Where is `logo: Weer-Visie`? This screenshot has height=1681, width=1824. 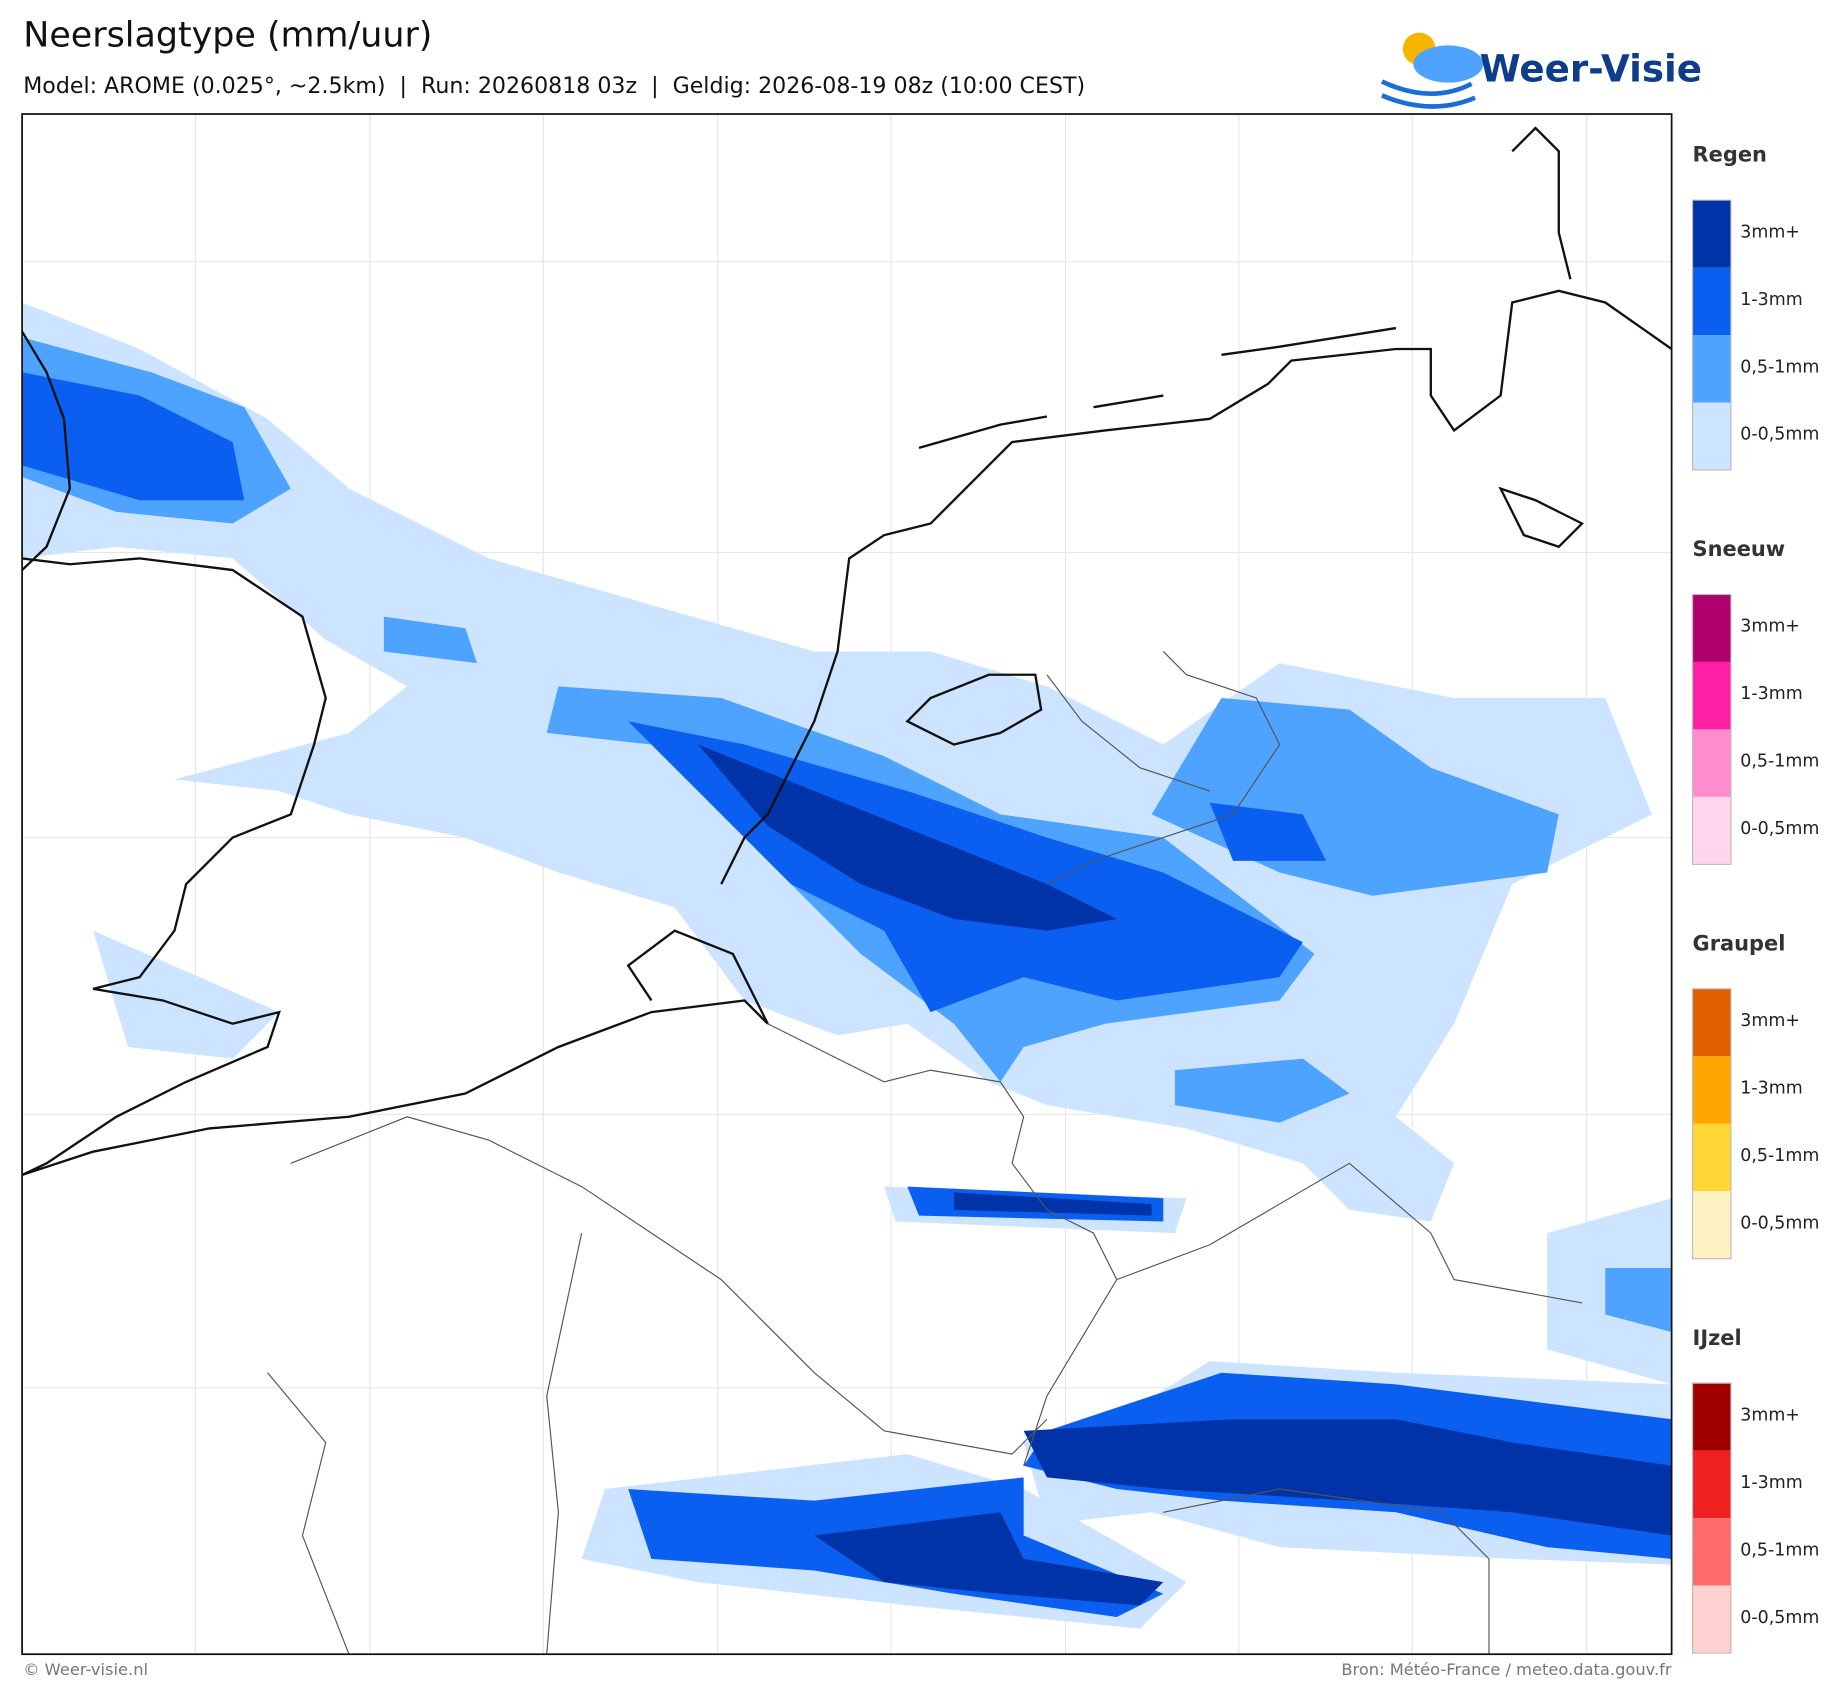 logo: Weer-Visie is located at coordinates (1541, 70).